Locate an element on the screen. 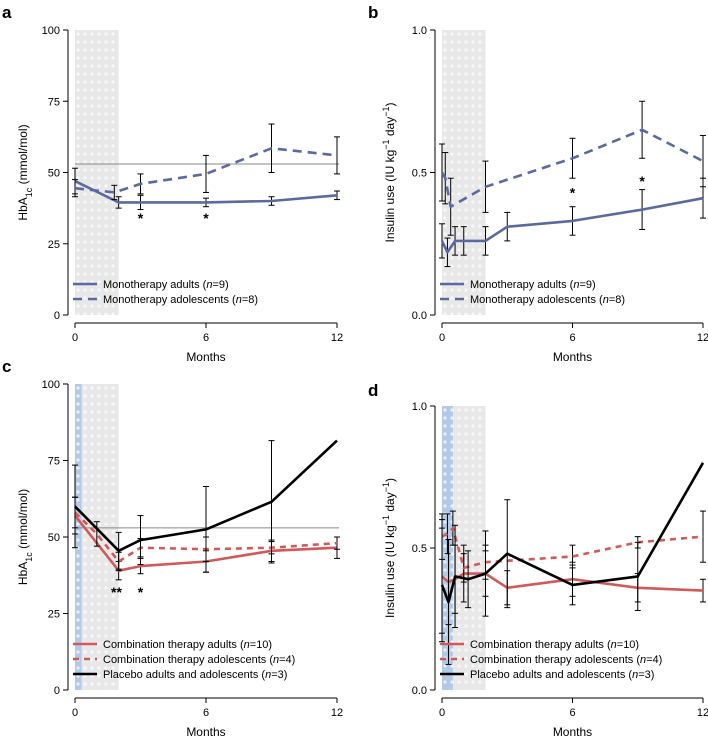 The image size is (708, 736). significance-marker: * is located at coordinates (642, 181).